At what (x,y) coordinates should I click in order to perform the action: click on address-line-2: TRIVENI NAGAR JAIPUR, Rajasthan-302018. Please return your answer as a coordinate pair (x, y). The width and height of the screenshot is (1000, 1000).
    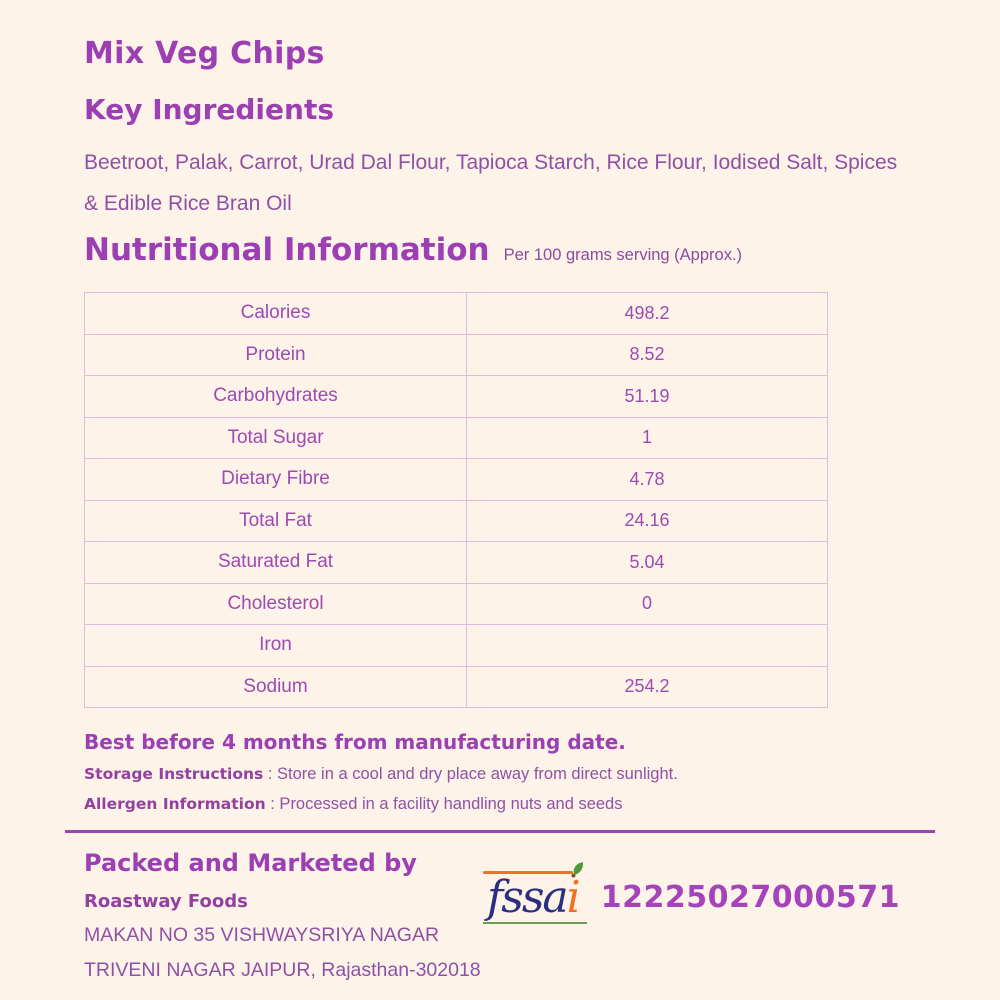
    Looking at the image, I should click on (282, 970).